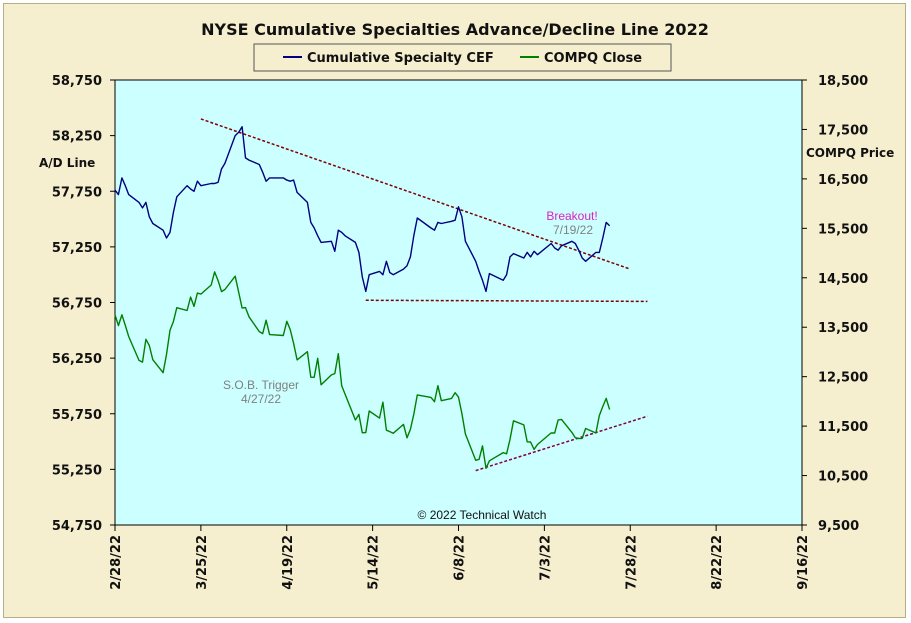 The height and width of the screenshot is (623, 911). Describe the element at coordinates (77, 248) in the screenshot. I see `y-tick-left-label: 57,250` at that location.